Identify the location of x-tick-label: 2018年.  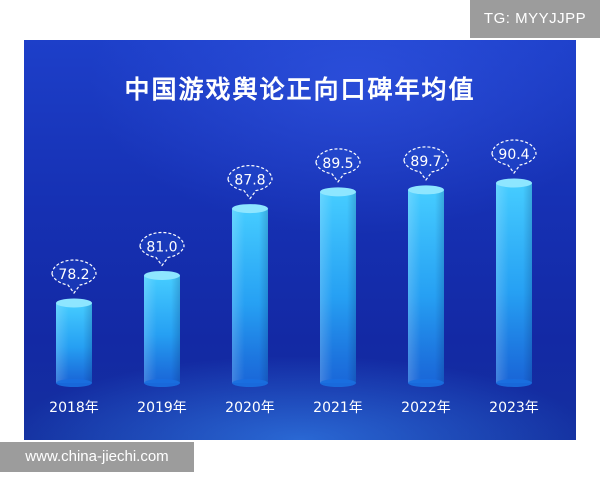
(74, 408).